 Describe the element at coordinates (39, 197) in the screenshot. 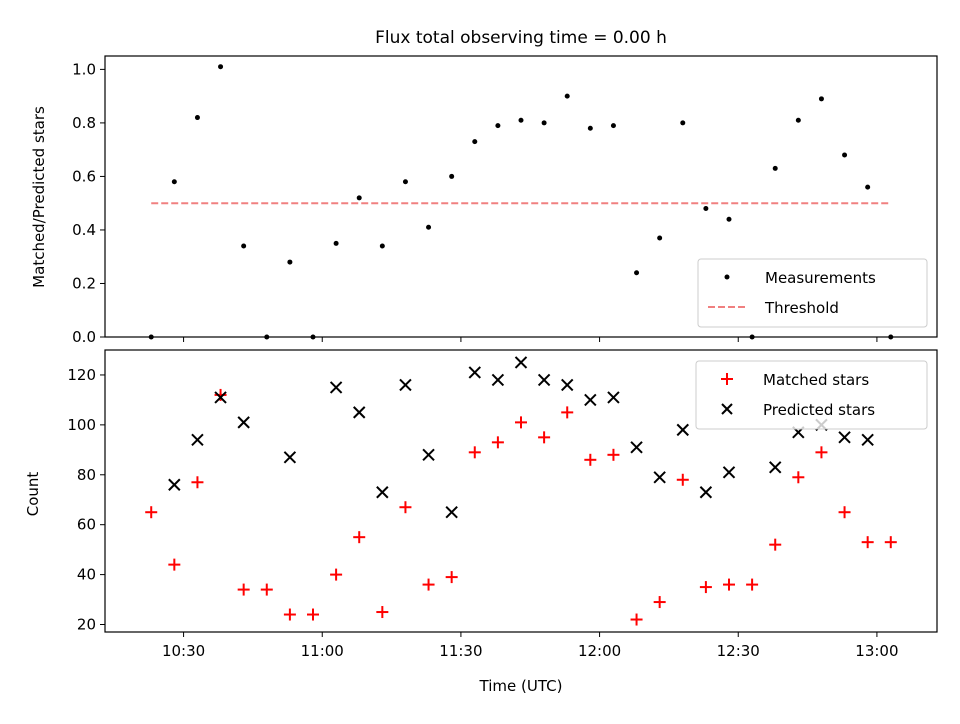

I see `top-y-axis-label: Matched/Predicted stars` at that location.